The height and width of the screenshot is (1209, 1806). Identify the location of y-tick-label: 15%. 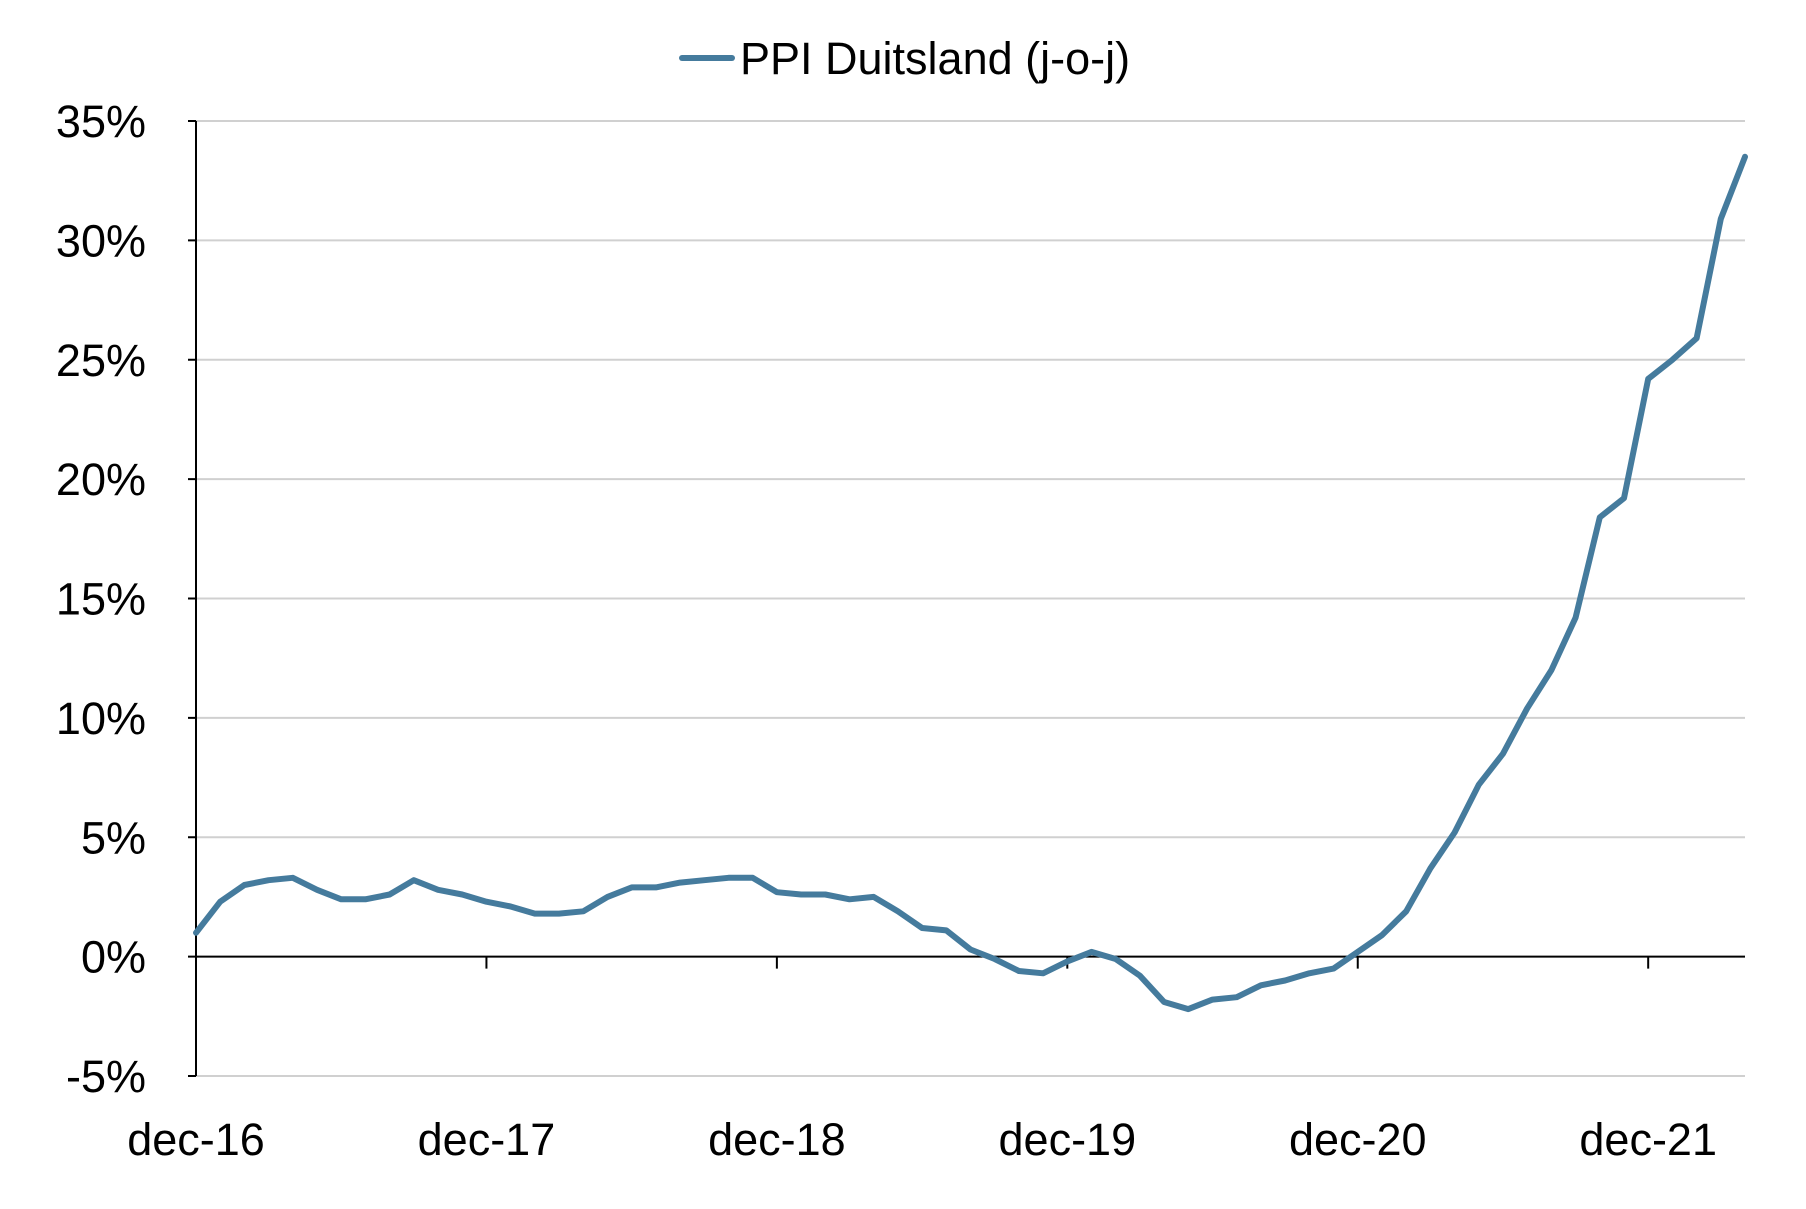
(101, 599).